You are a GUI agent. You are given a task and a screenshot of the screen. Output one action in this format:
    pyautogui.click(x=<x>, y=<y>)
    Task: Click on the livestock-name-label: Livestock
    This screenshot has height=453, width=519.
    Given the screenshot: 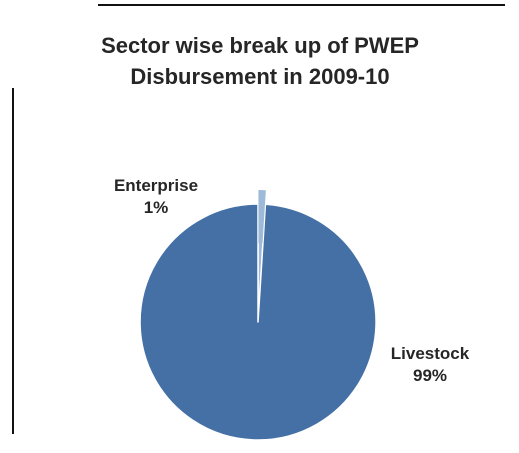 What is the action you would take?
    pyautogui.click(x=430, y=353)
    